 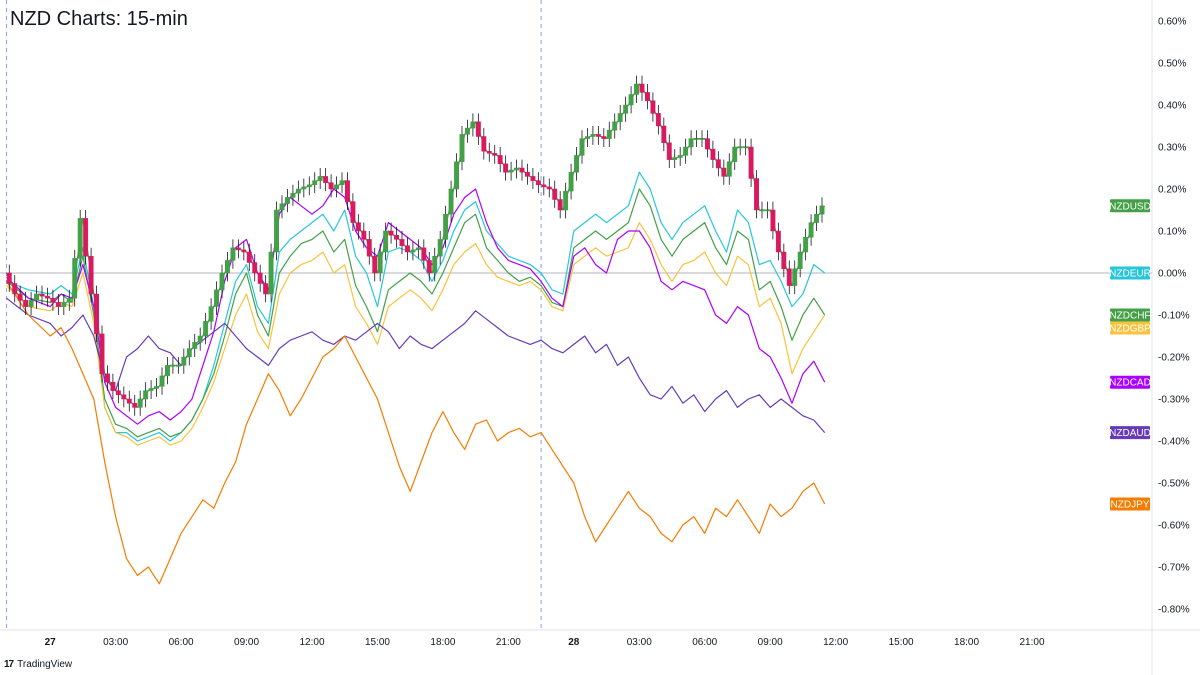 What do you see at coordinates (1172, 190) in the screenshot?
I see `y-tick-label: 0.20%` at bounding box center [1172, 190].